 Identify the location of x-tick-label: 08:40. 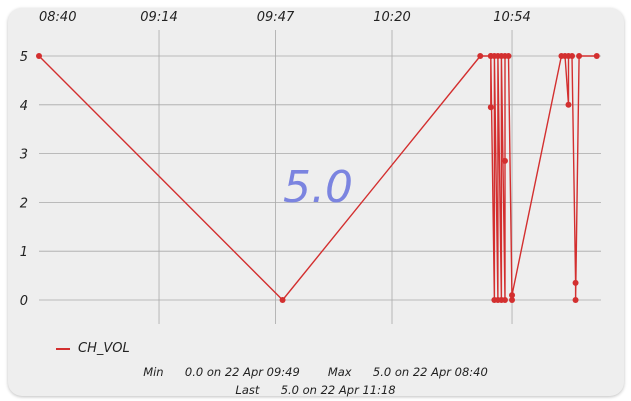
(57, 17).